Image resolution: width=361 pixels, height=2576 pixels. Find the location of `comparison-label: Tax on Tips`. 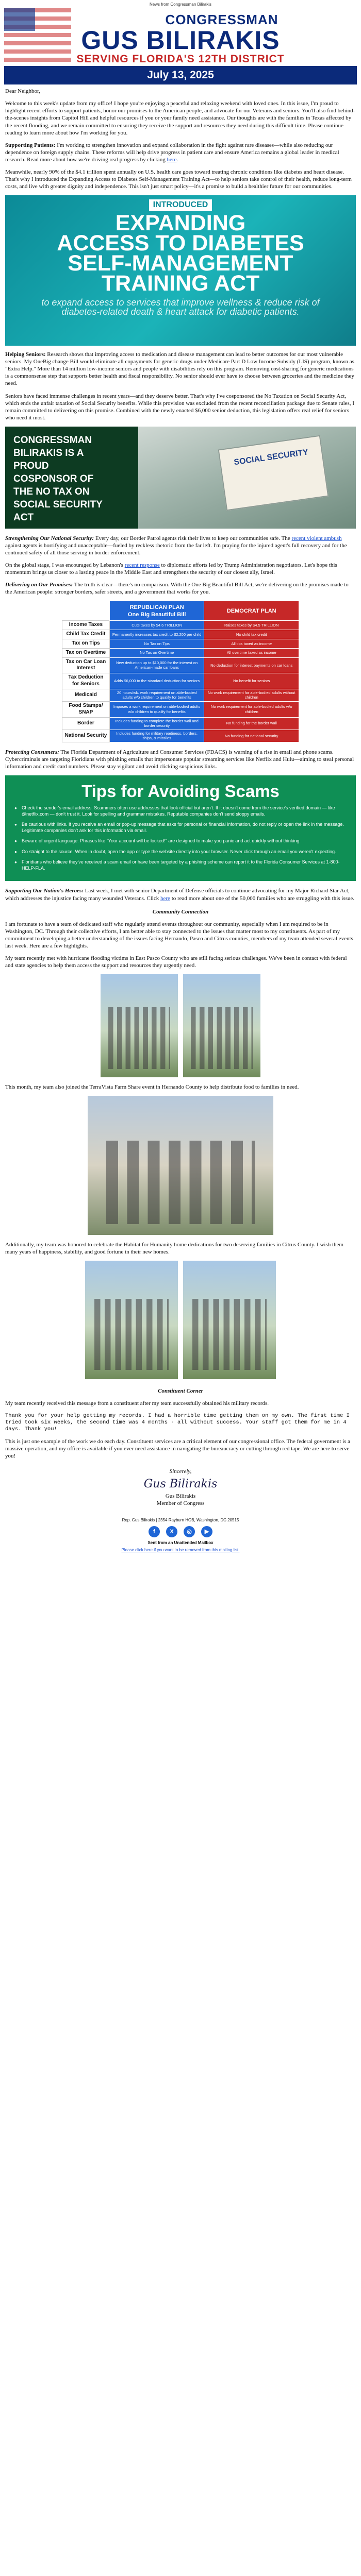

comparison-label: Tax on Tips is located at coordinates (86, 644).